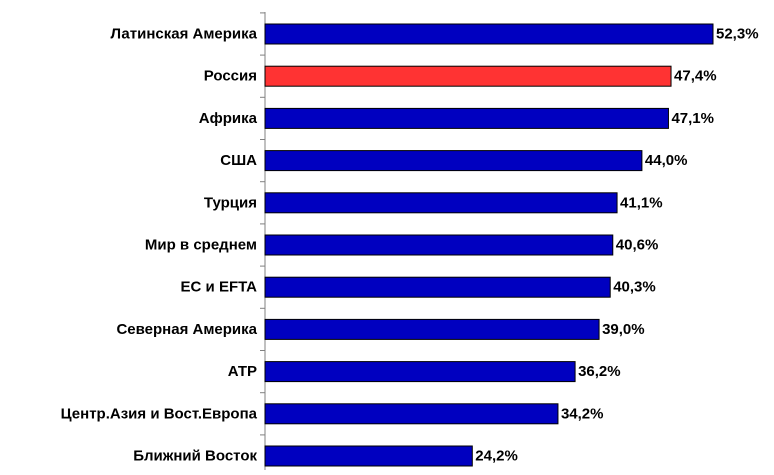 This screenshot has width=774, height=475. What do you see at coordinates (496, 456) in the screenshot?
I see `data-label: 24,2%` at bounding box center [496, 456].